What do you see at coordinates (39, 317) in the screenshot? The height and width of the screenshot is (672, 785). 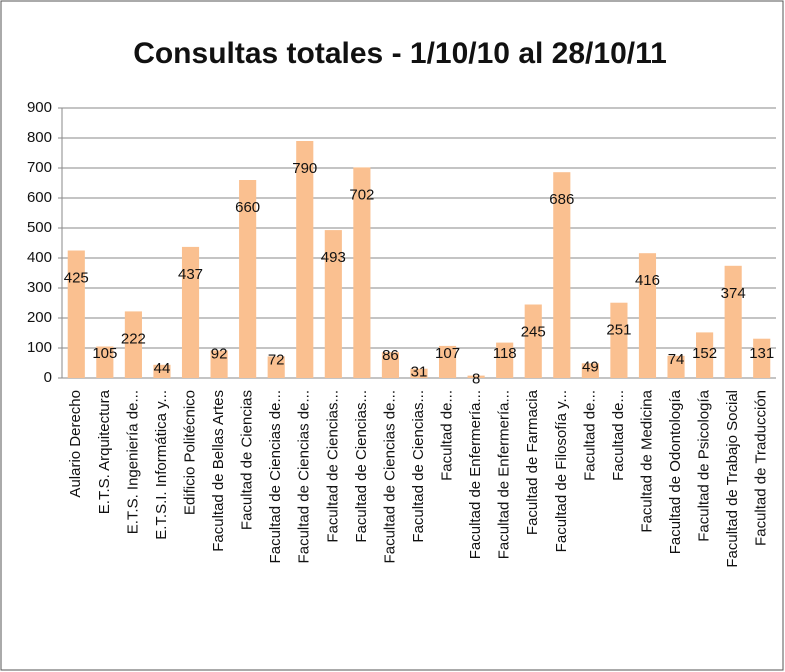 I see `y-tick-label: 200` at bounding box center [39, 317].